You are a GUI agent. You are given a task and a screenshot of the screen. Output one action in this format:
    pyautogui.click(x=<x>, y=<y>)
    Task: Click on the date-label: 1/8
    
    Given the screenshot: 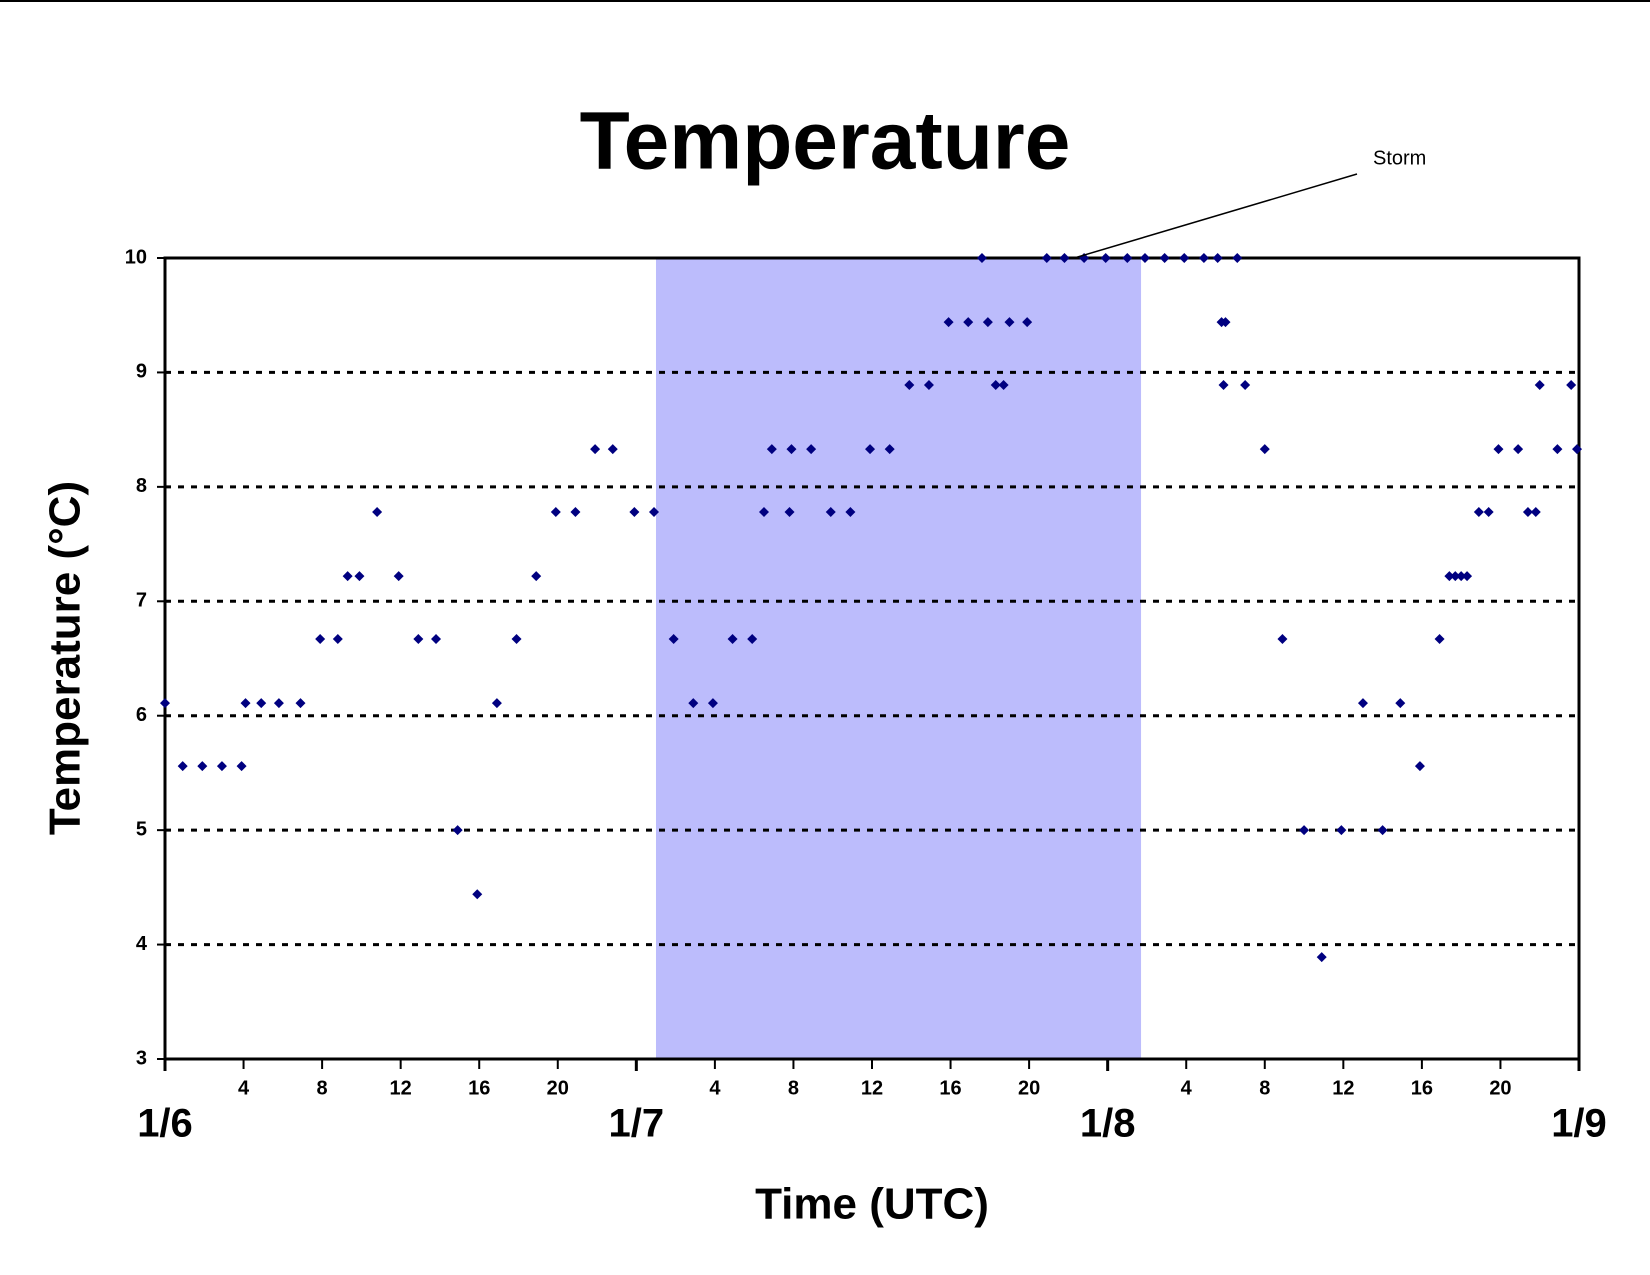 What is the action you would take?
    pyautogui.click(x=1108, y=1124)
    